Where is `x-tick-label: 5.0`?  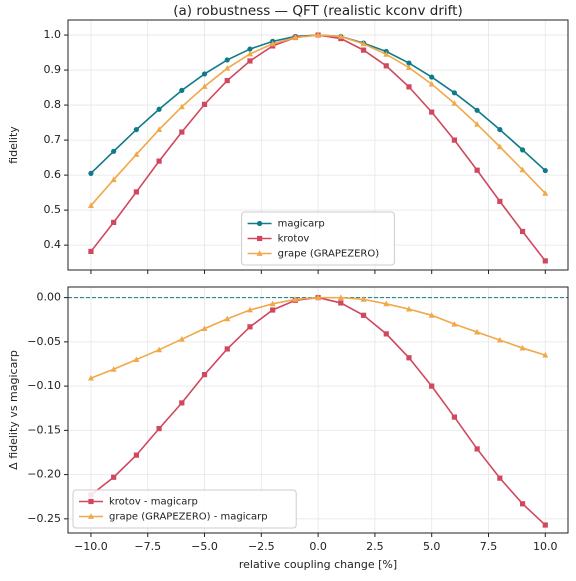 x-tick-label: 5.0 is located at coordinates (432, 546).